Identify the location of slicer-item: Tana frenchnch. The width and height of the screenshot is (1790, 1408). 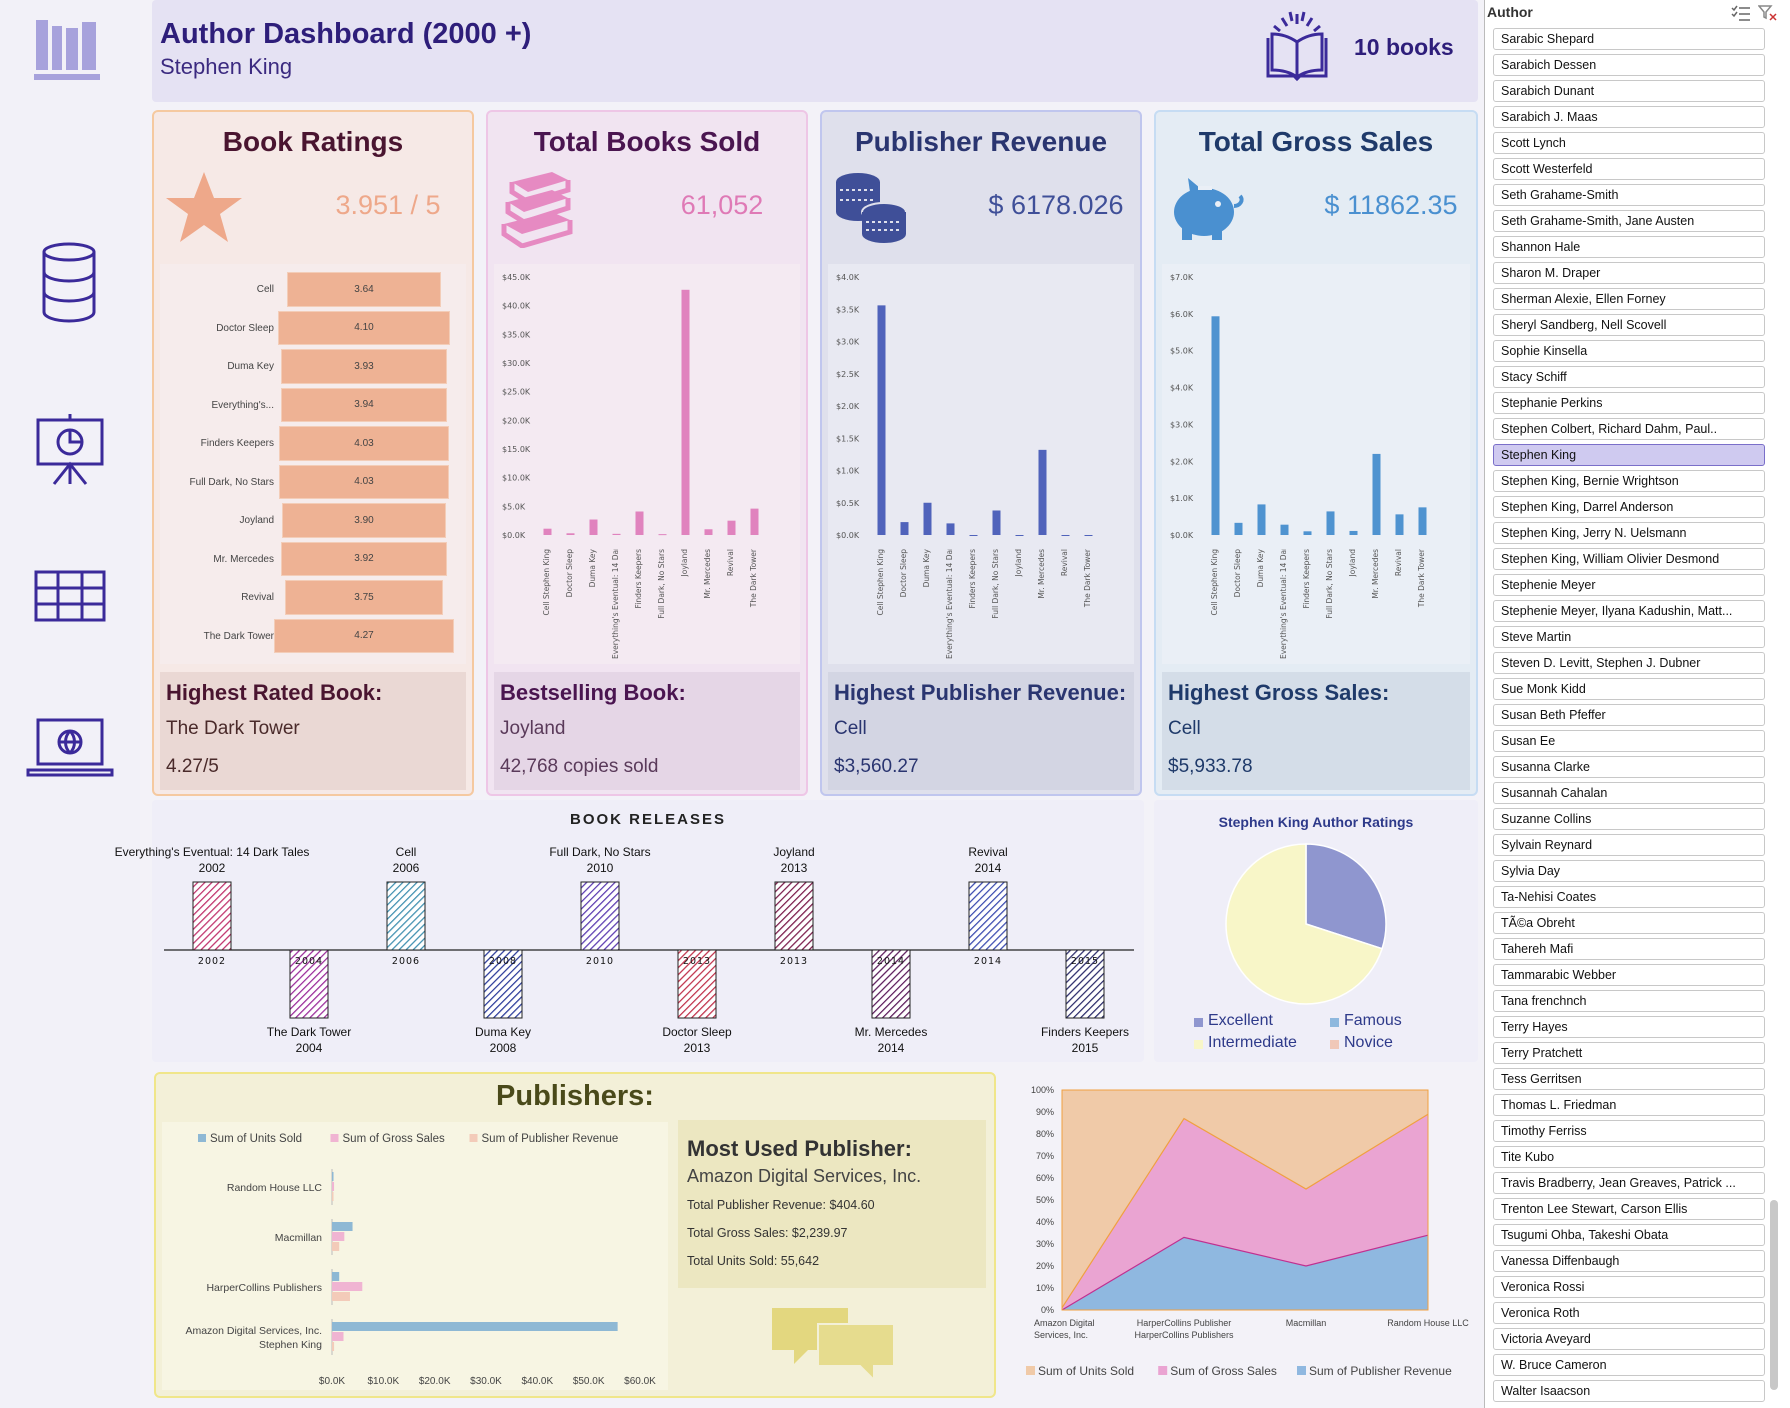
(1629, 1001).